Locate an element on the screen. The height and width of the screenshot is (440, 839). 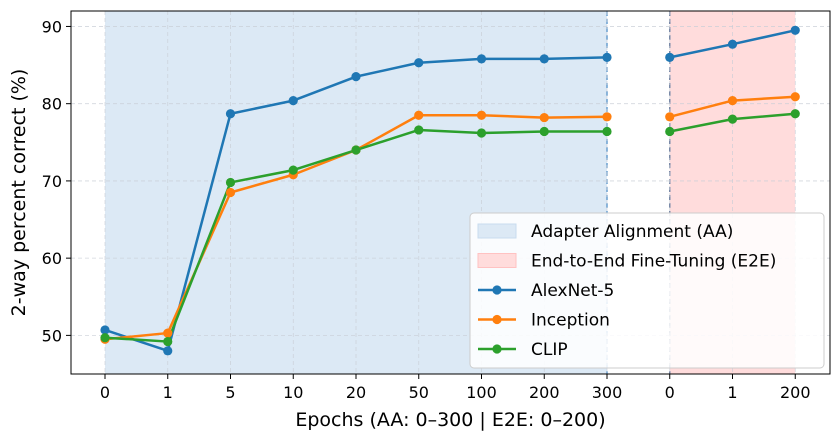
y-axis-title: 2-way percent correct (%) is located at coordinates (19, 193).